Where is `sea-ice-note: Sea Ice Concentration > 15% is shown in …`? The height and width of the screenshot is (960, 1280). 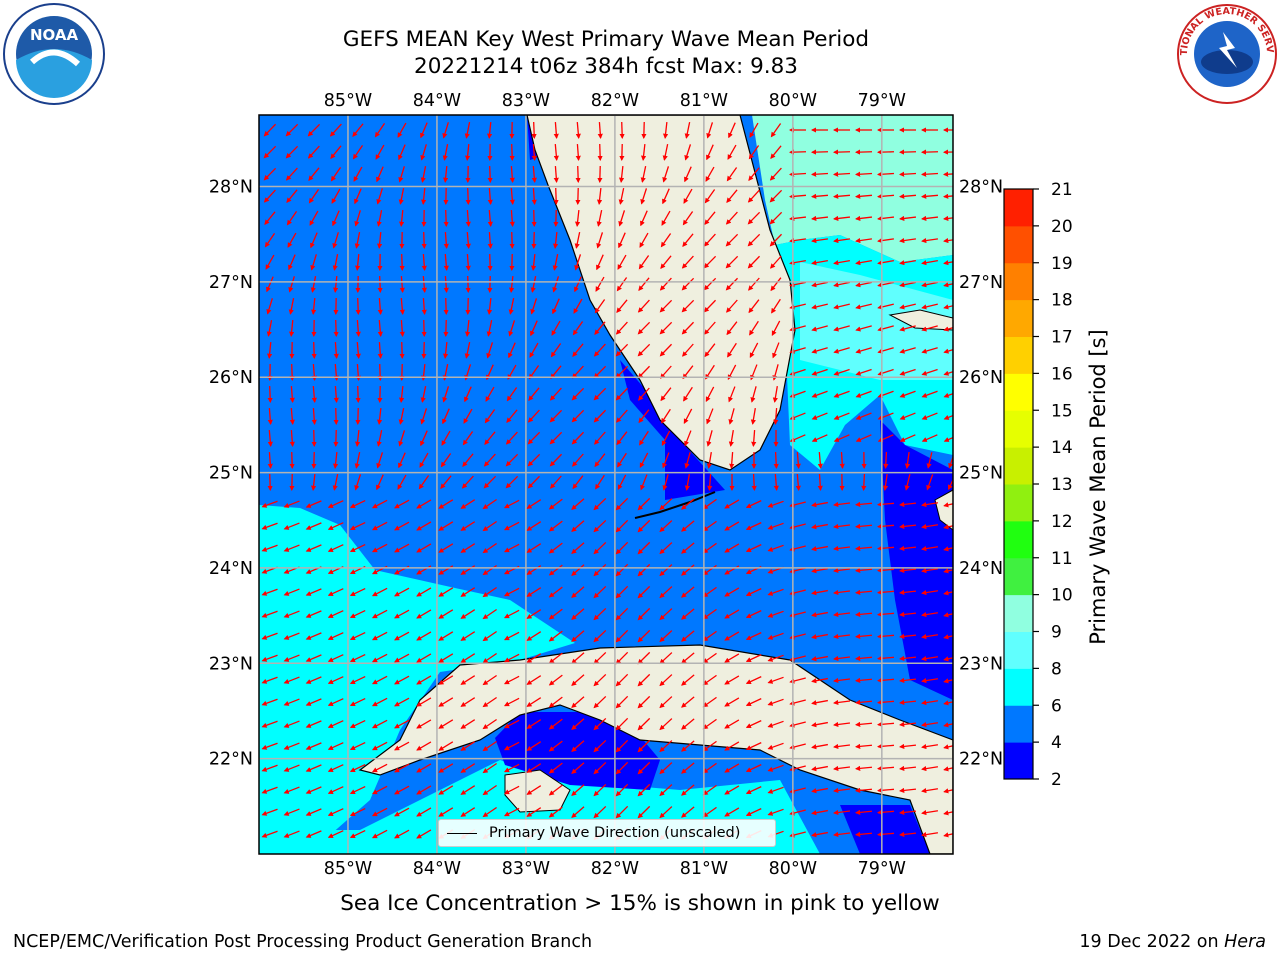 sea-ice-note: Sea Ice Concentration > 15% is shown in … is located at coordinates (640, 903).